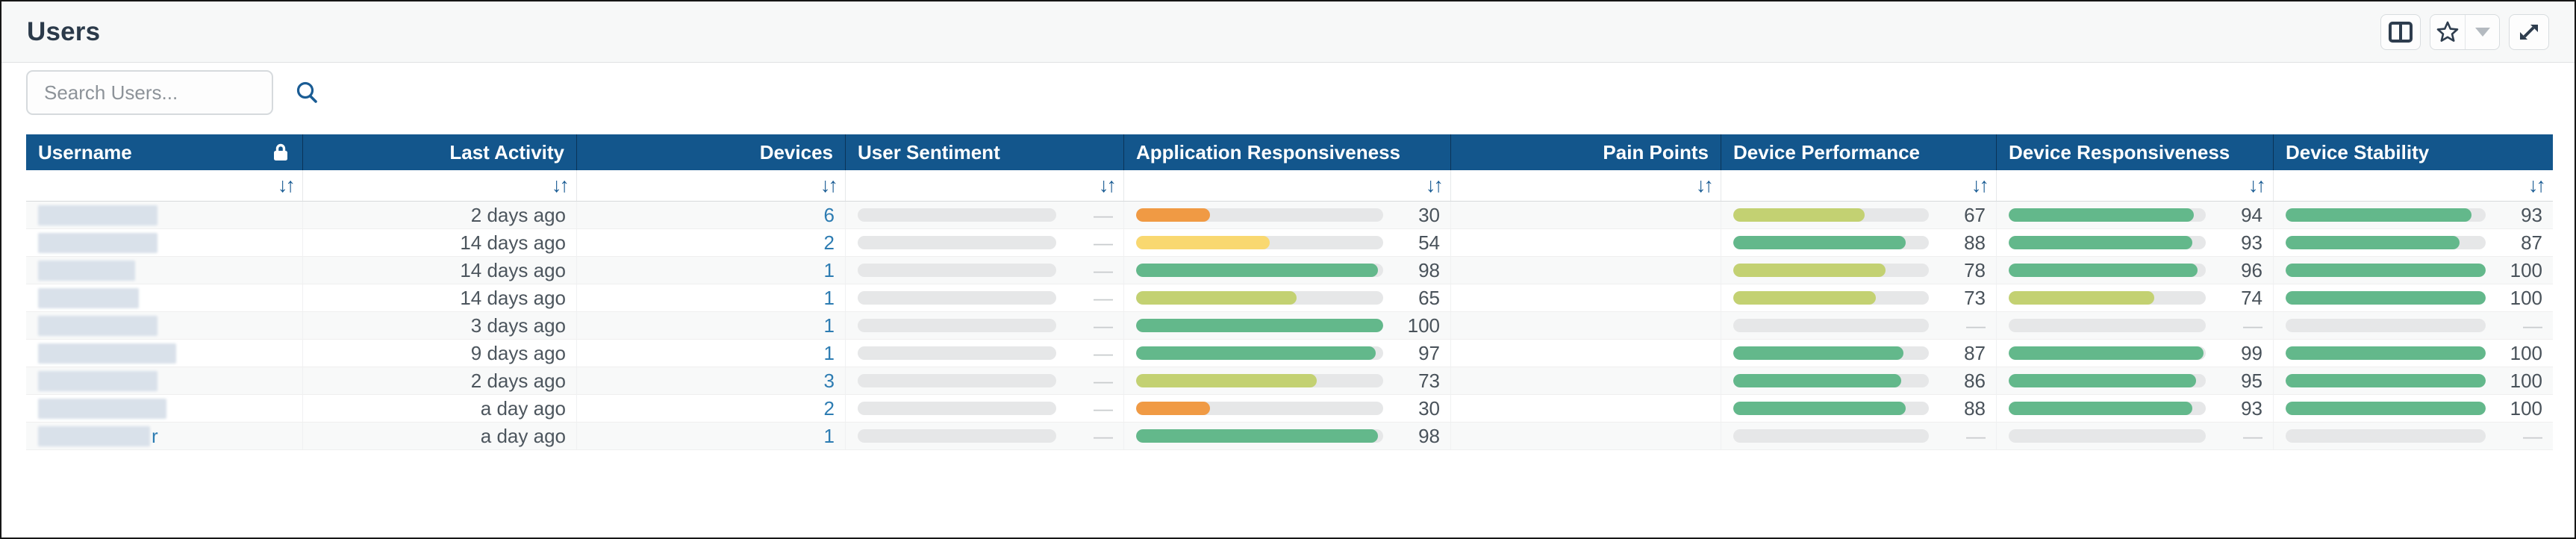 Image resolution: width=2576 pixels, height=539 pixels. Describe the element at coordinates (2482, 31) in the screenshot. I see `favorite-menu-button` at that location.